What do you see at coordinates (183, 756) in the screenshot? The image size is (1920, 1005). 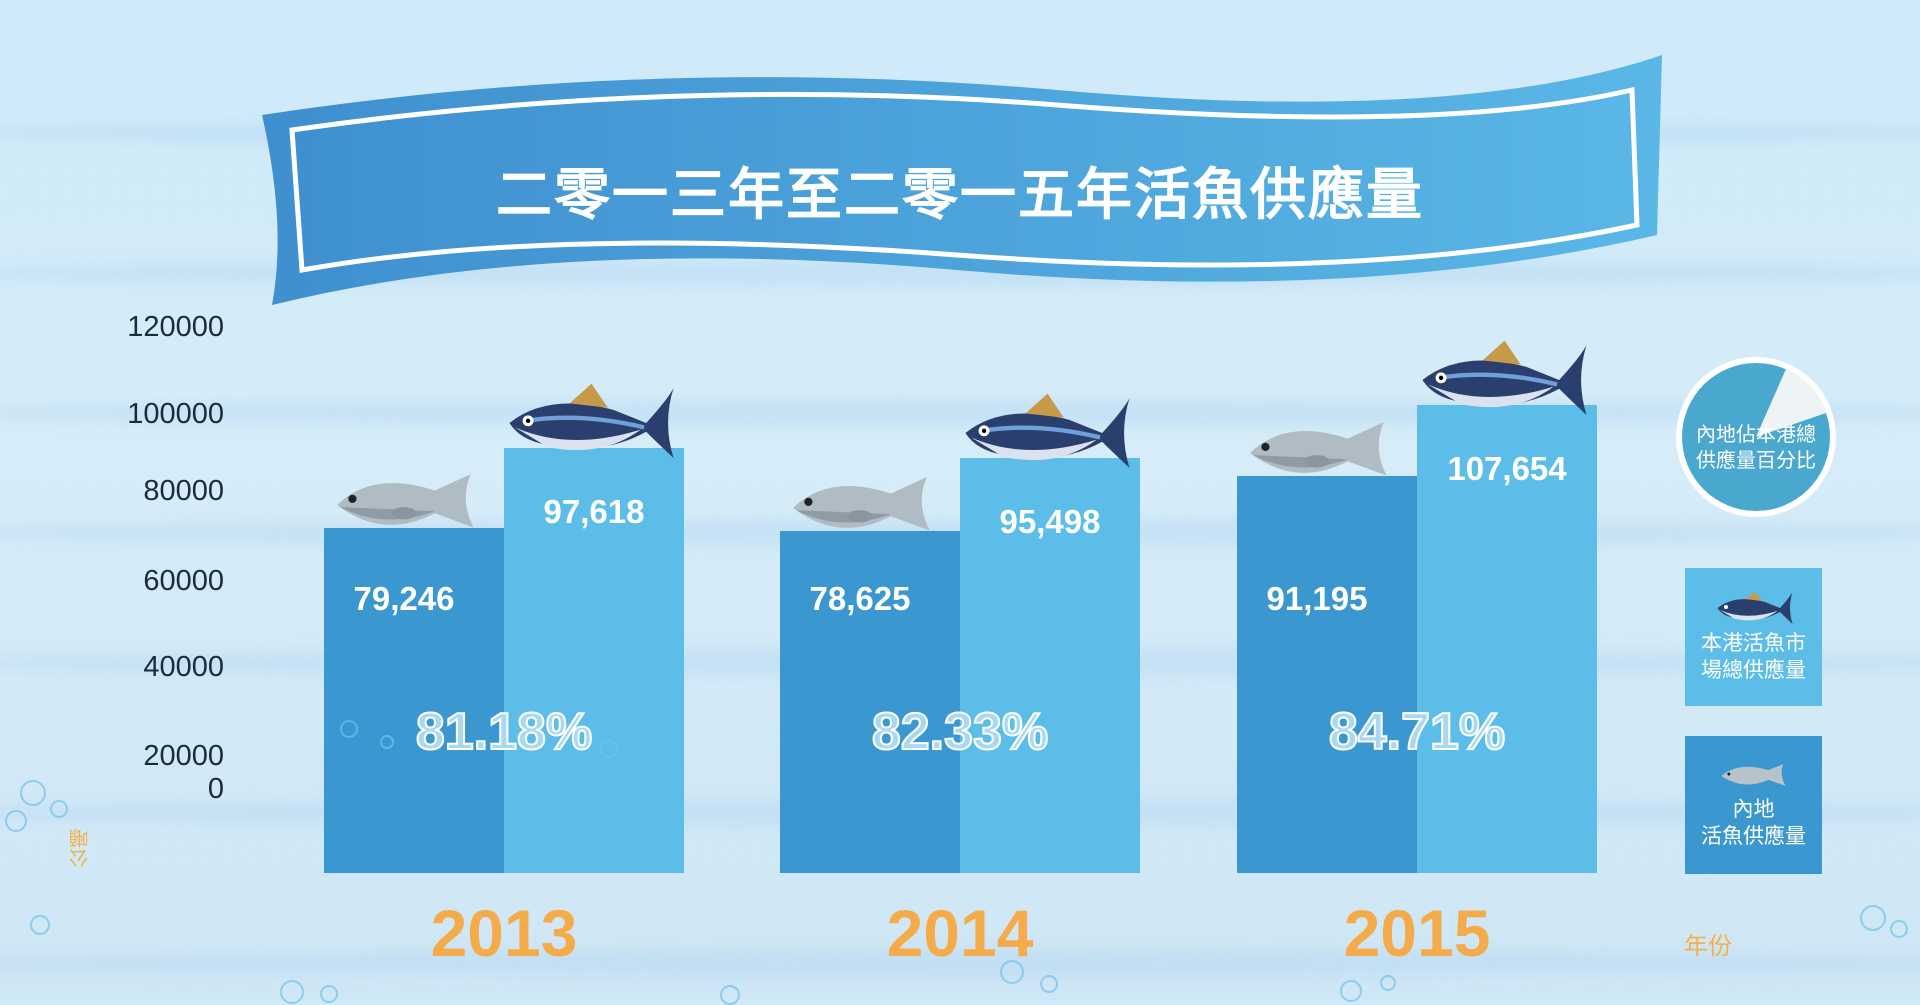 I see `y-tick-label: 20000` at bounding box center [183, 756].